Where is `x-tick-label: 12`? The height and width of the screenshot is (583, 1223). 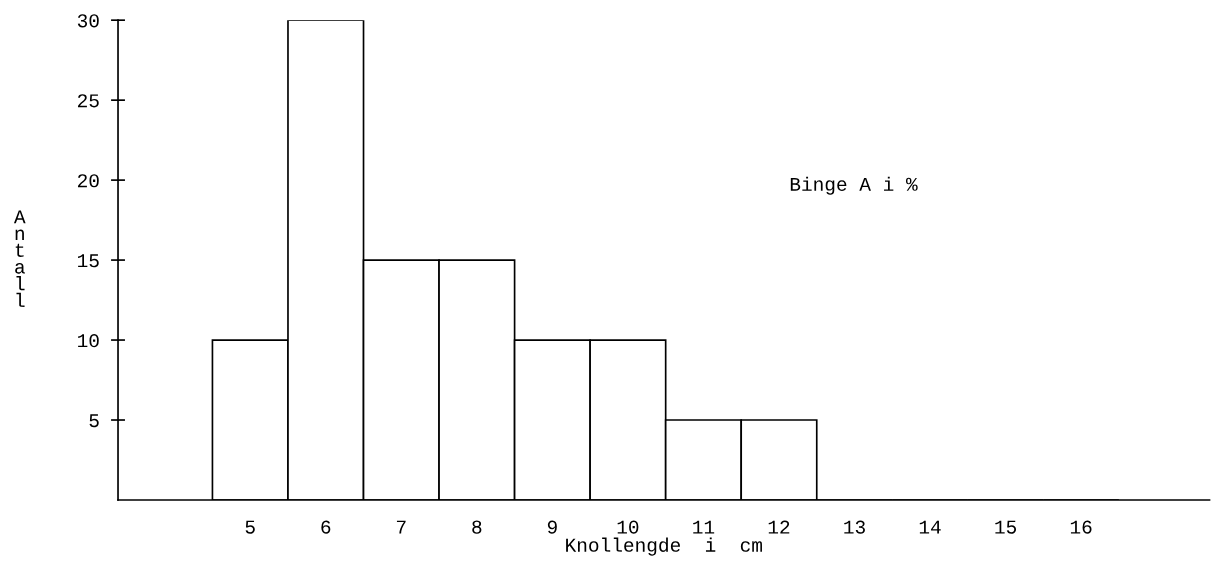
x-tick-label: 12 is located at coordinates (779, 527).